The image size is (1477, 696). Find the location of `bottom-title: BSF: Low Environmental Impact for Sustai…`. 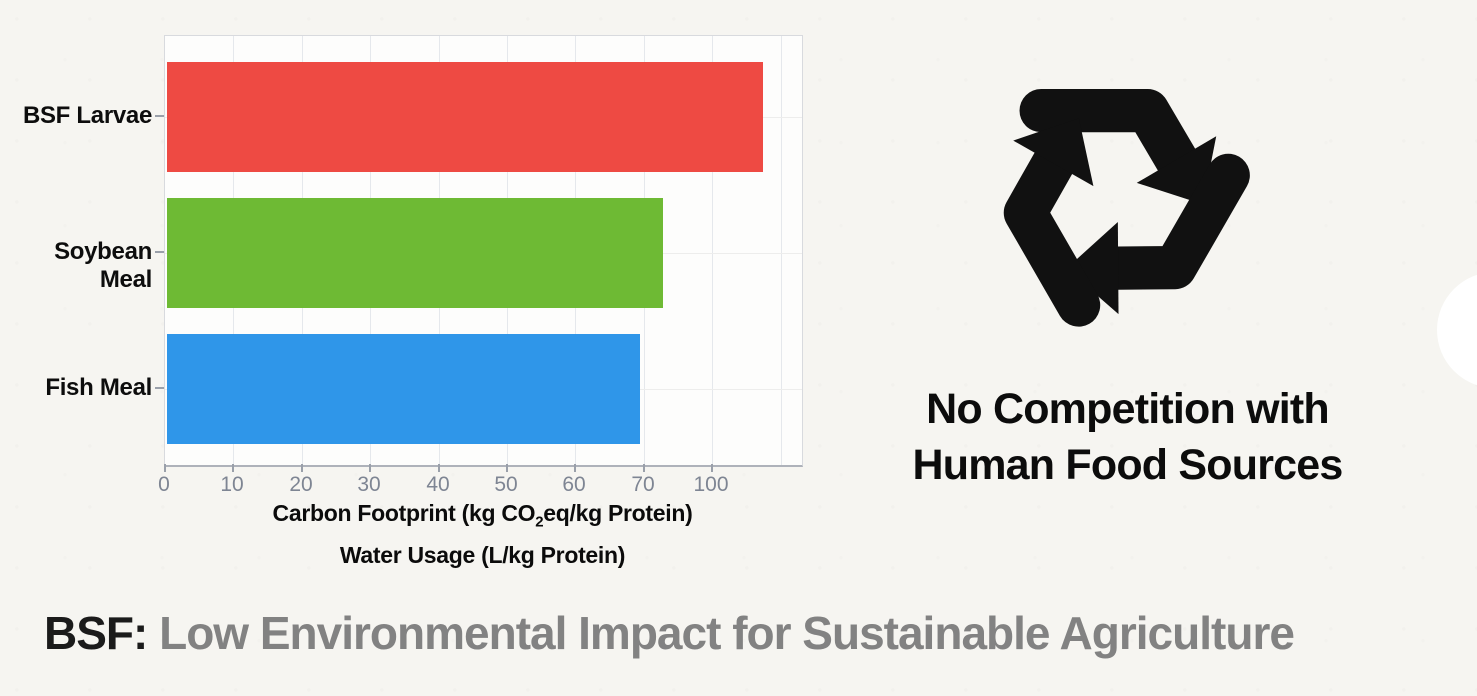

bottom-title: BSF: Low Environmental Impact for Sustai… is located at coordinates (744, 633).